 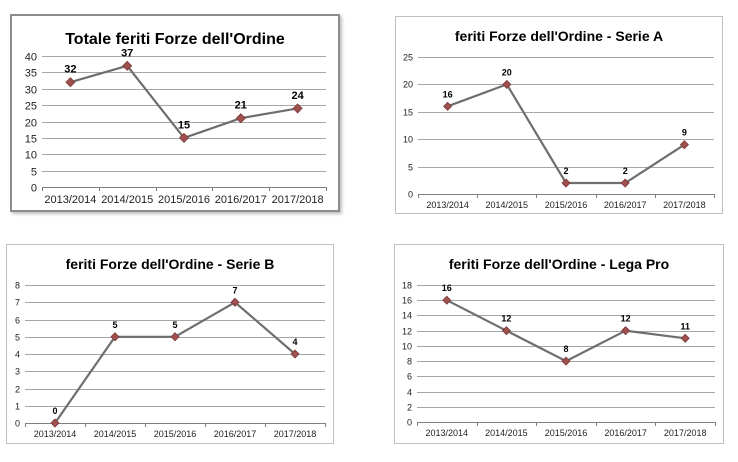 I want to click on y-tick-label: 18, so click(x=407, y=286).